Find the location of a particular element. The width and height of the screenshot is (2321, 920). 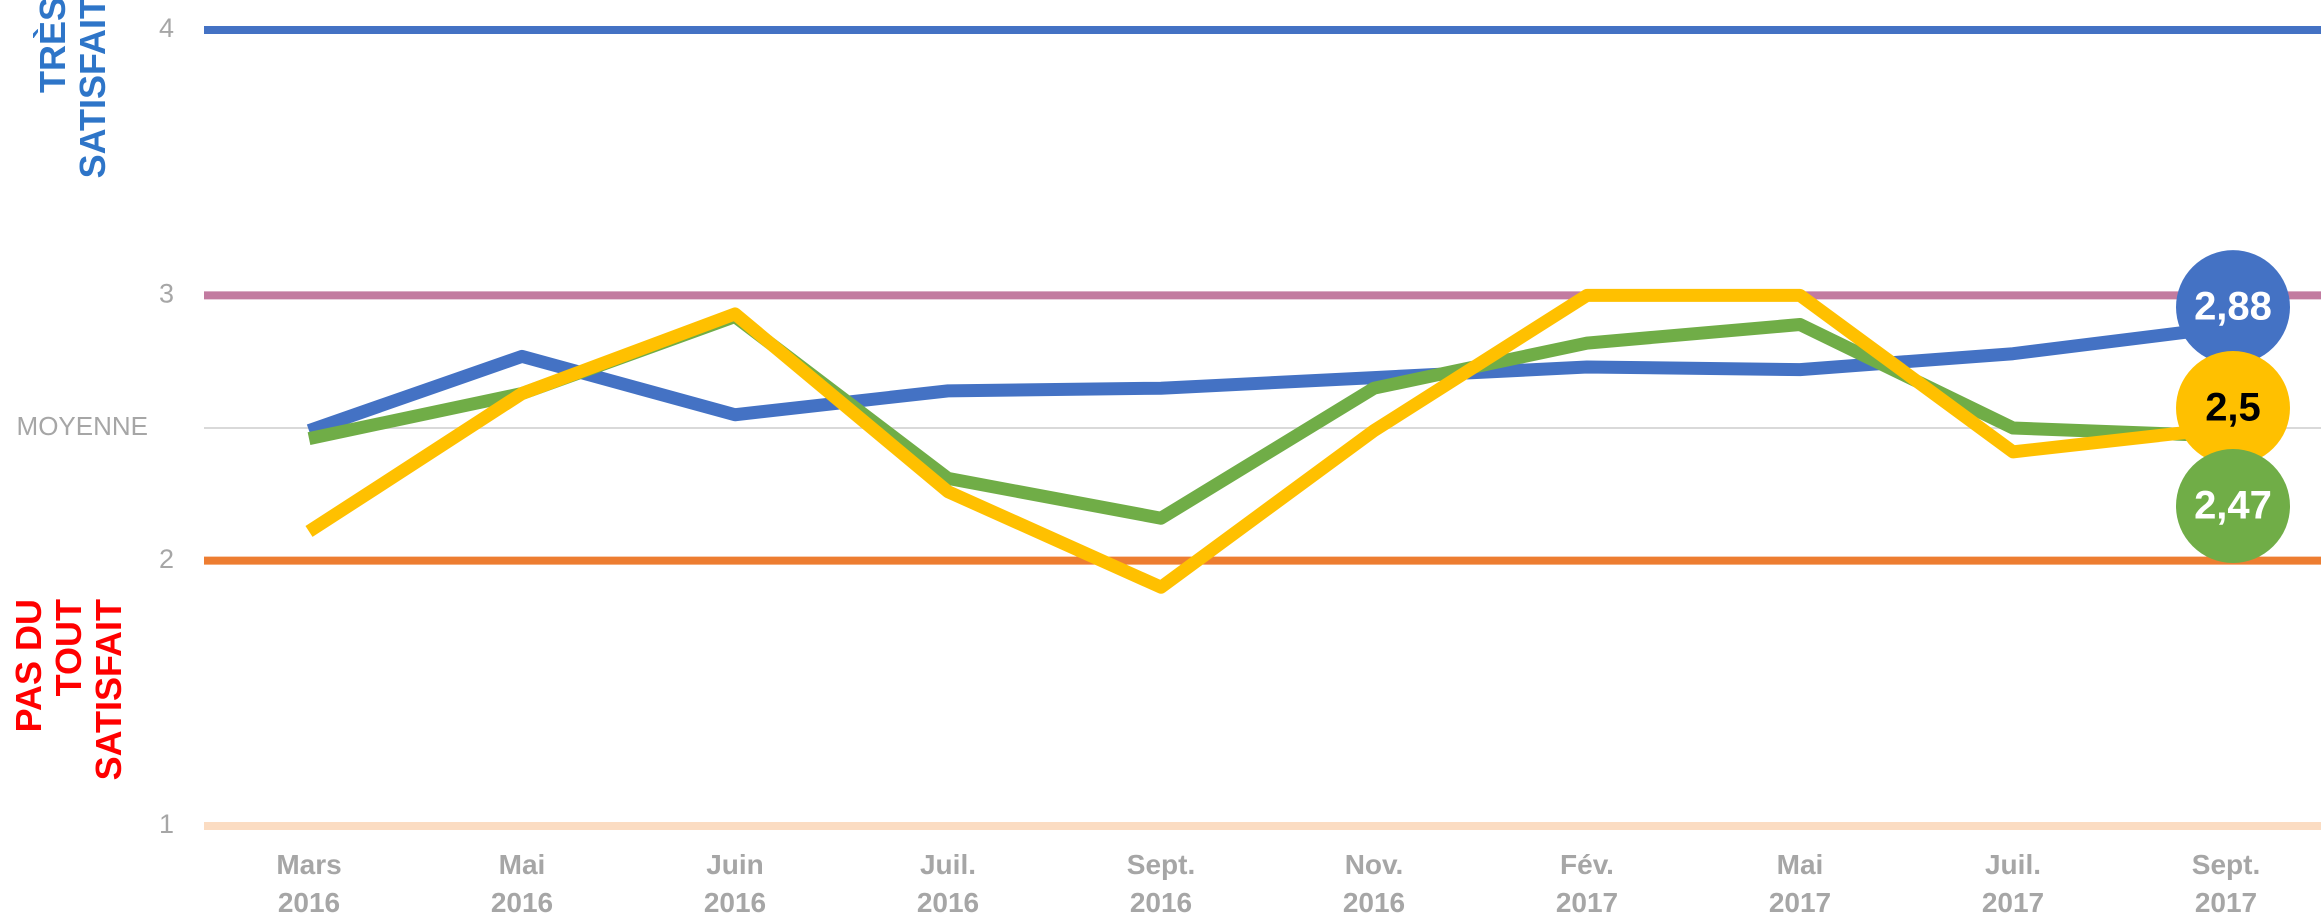

x-tick-label: Sept. 2016 is located at coordinates (1161, 883).